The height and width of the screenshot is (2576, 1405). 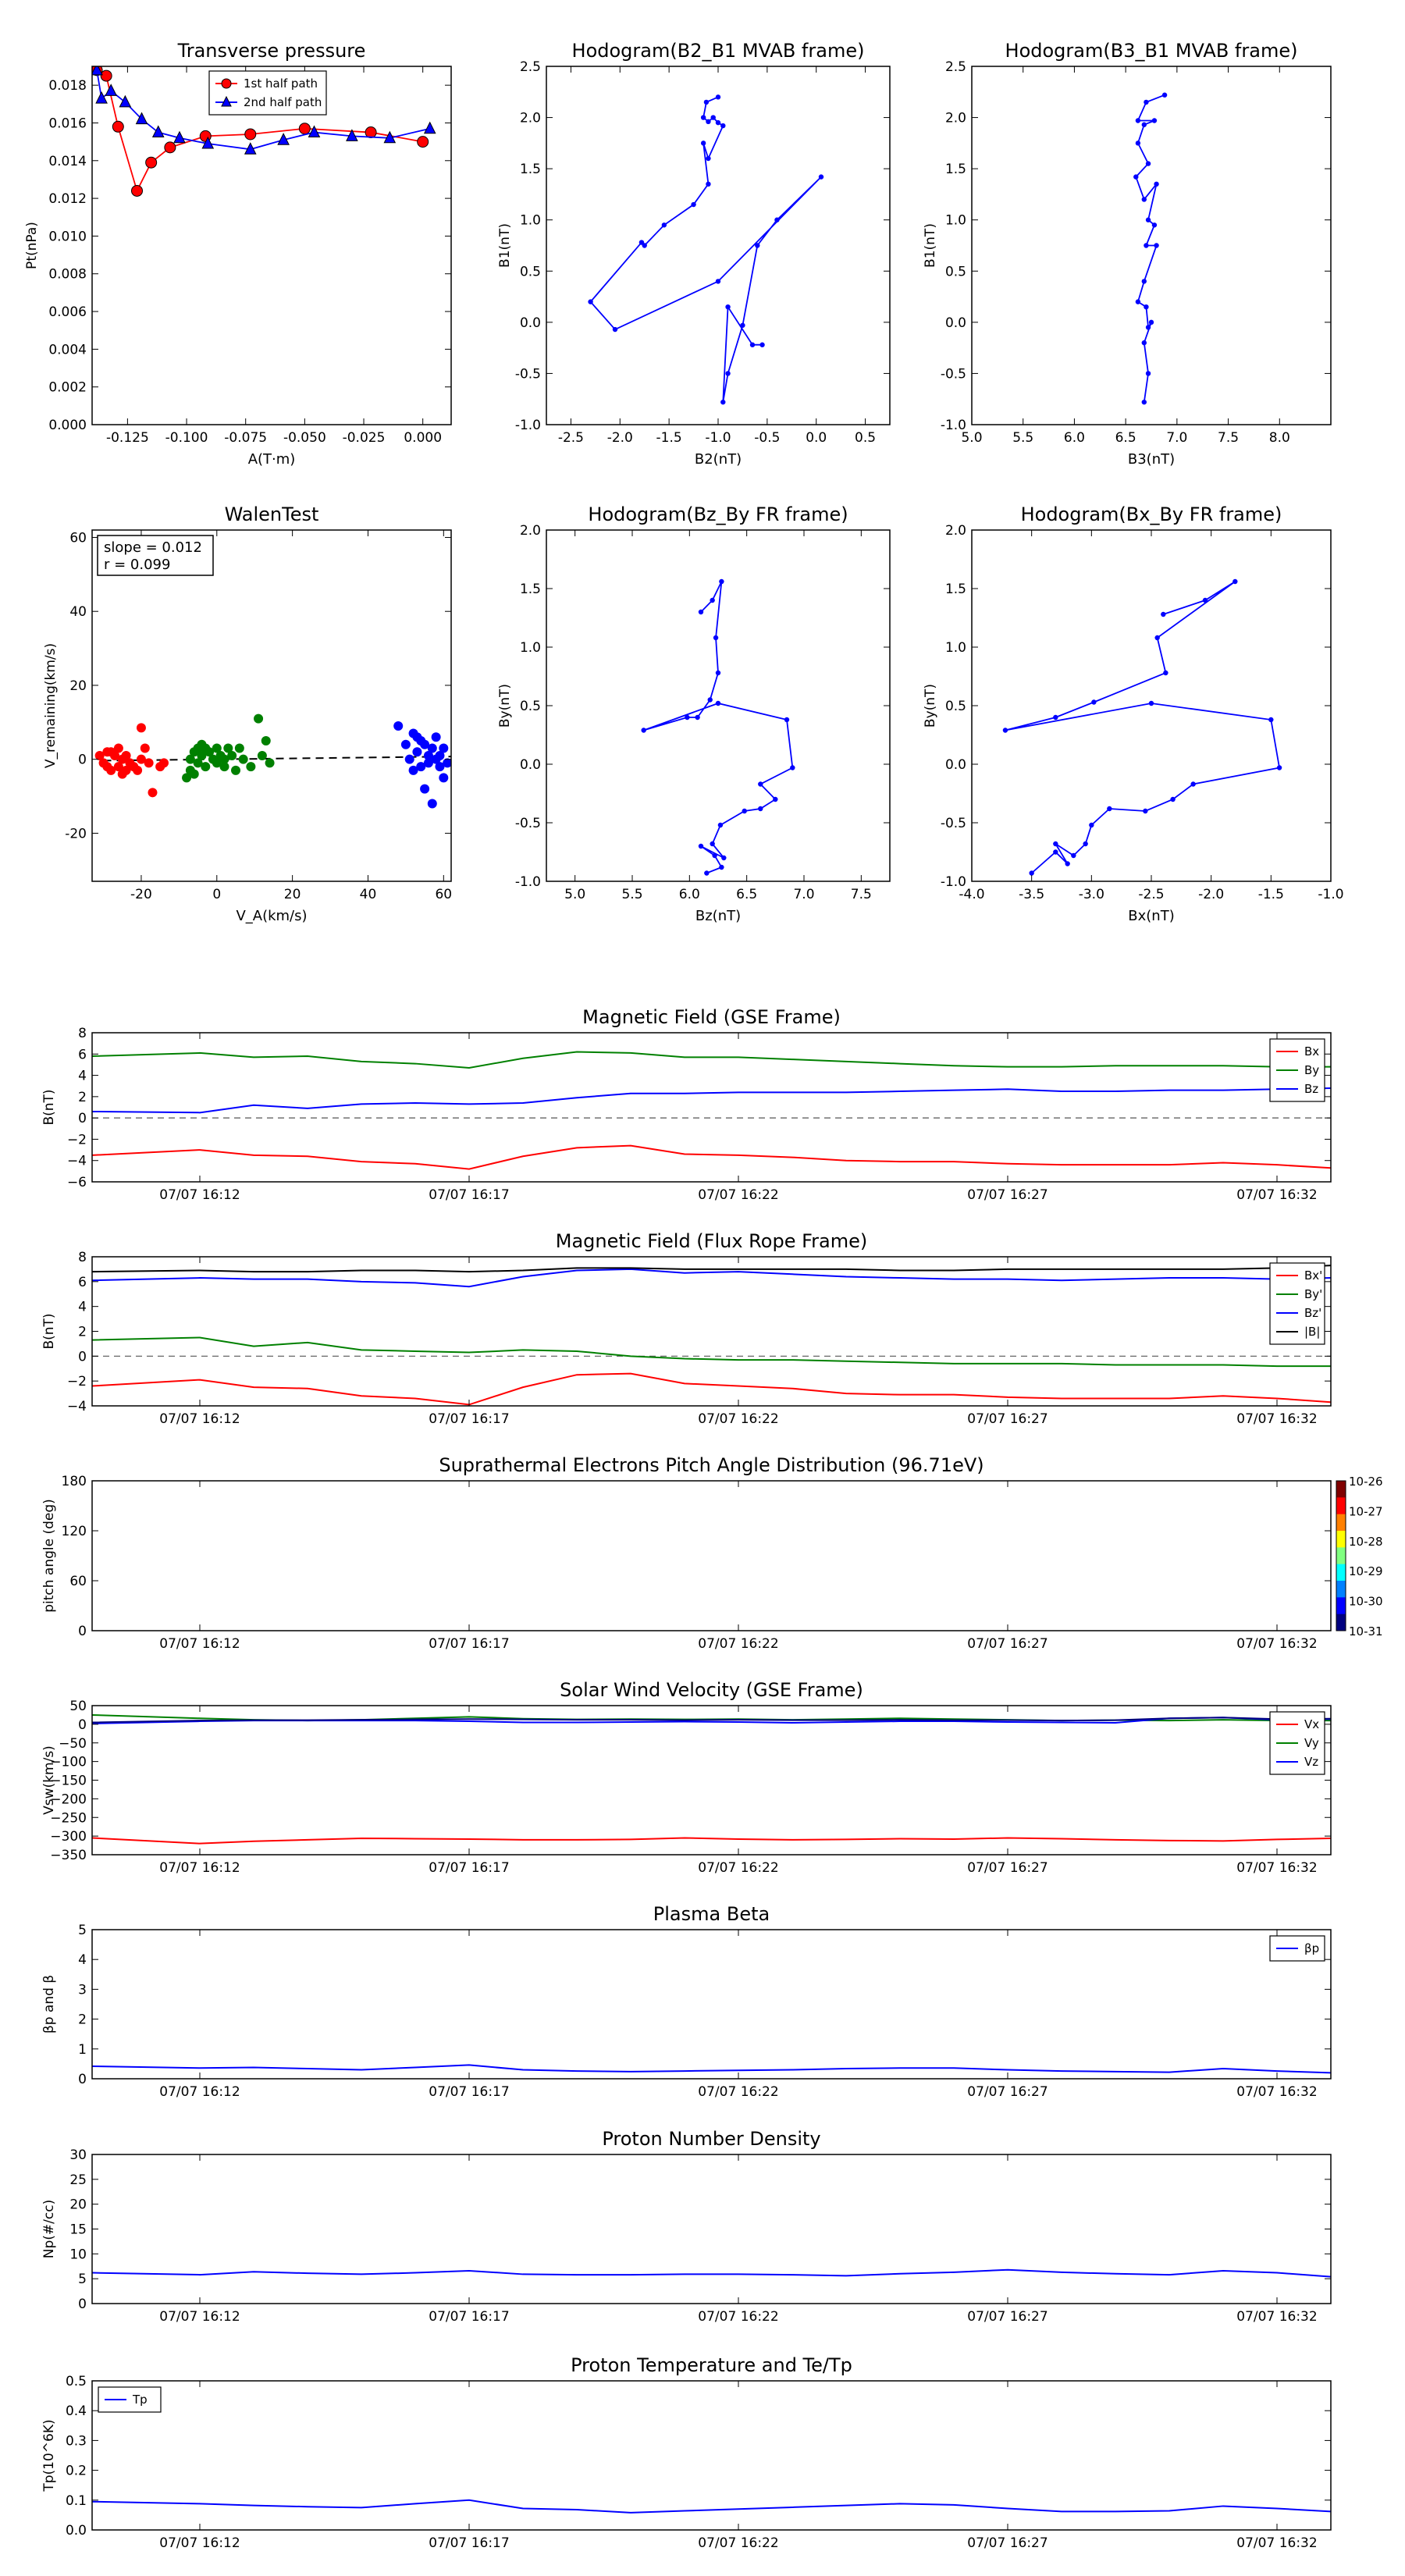 What do you see at coordinates (140, 2400) in the screenshot?
I see `legend-label: Tp` at bounding box center [140, 2400].